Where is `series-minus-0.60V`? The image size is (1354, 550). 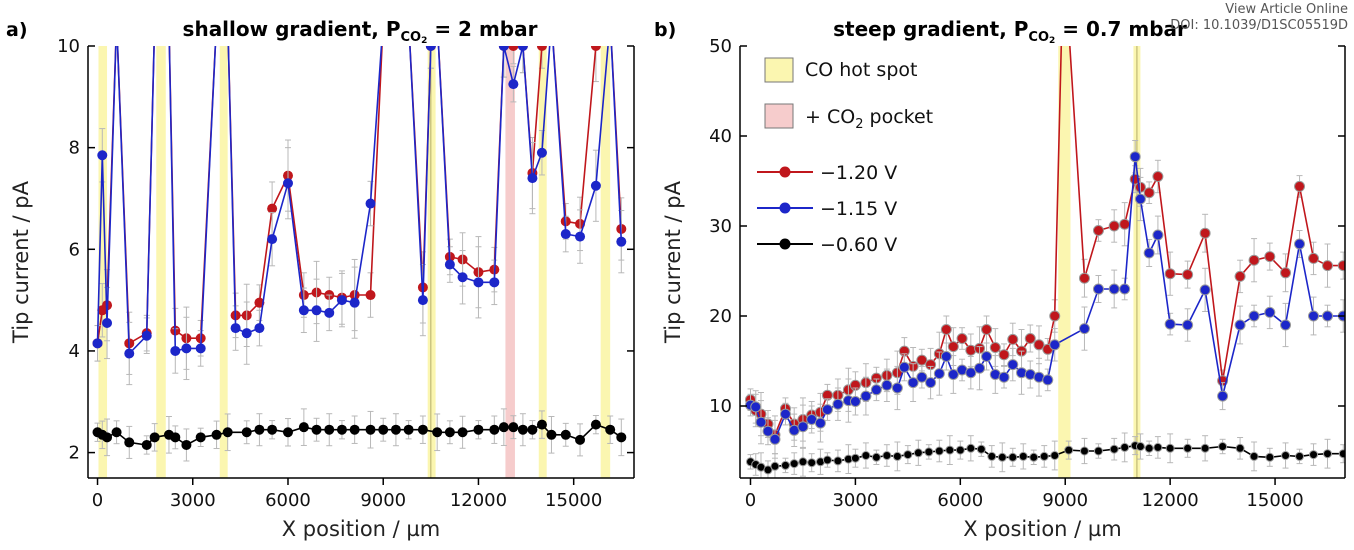
series-minus-0.60V is located at coordinates (1045, 455).